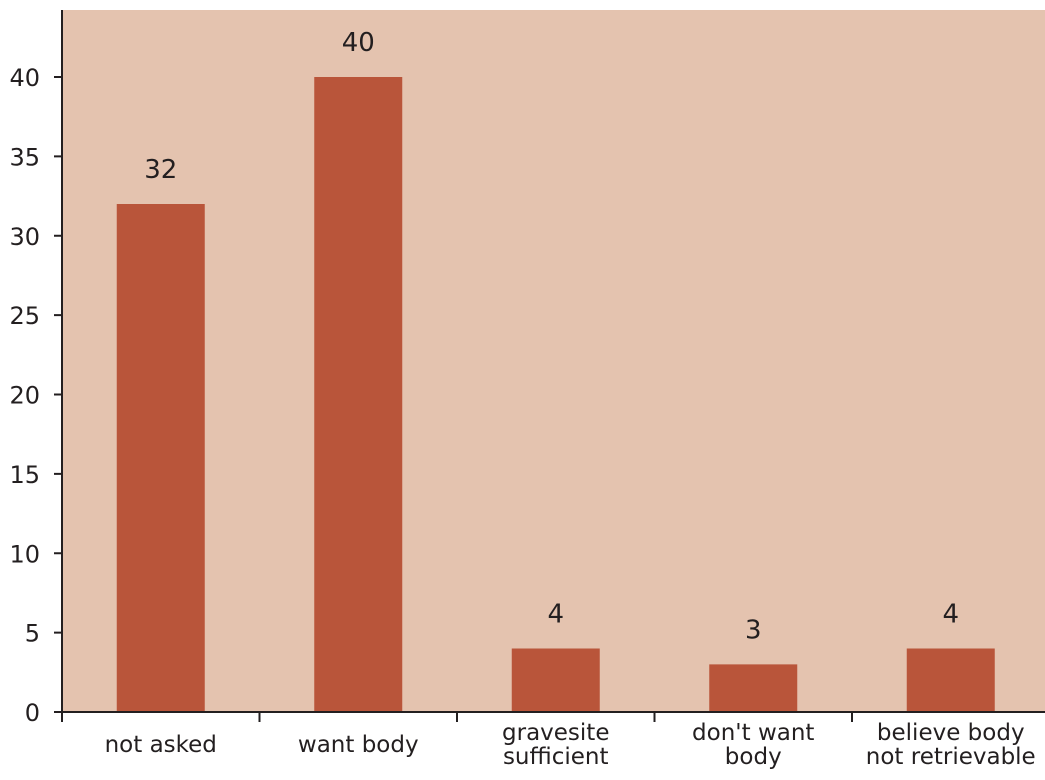 This screenshot has width=1045, height=780. Describe the element at coordinates (24, 396) in the screenshot. I see `y-tick-label: 20` at that location.